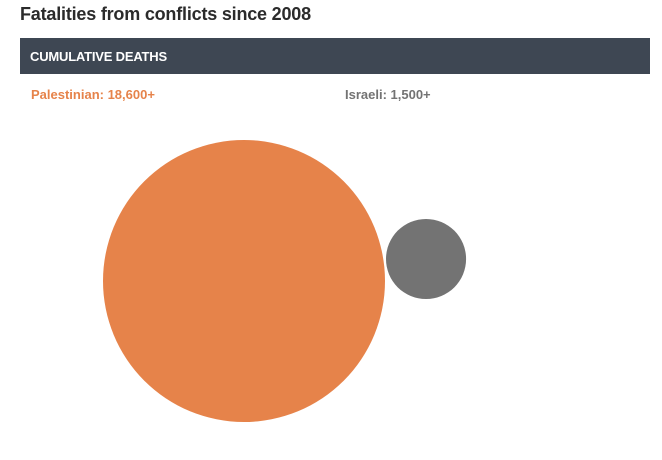  Describe the element at coordinates (426, 259) in the screenshot. I see `bubble-israeli` at that location.